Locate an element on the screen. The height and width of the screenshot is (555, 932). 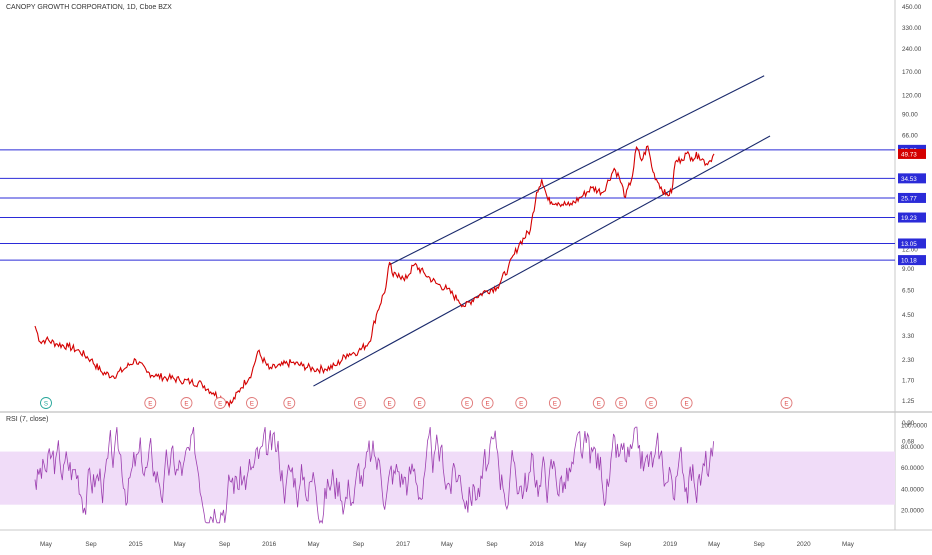
event-marker-label: S is located at coordinates (46, 403).